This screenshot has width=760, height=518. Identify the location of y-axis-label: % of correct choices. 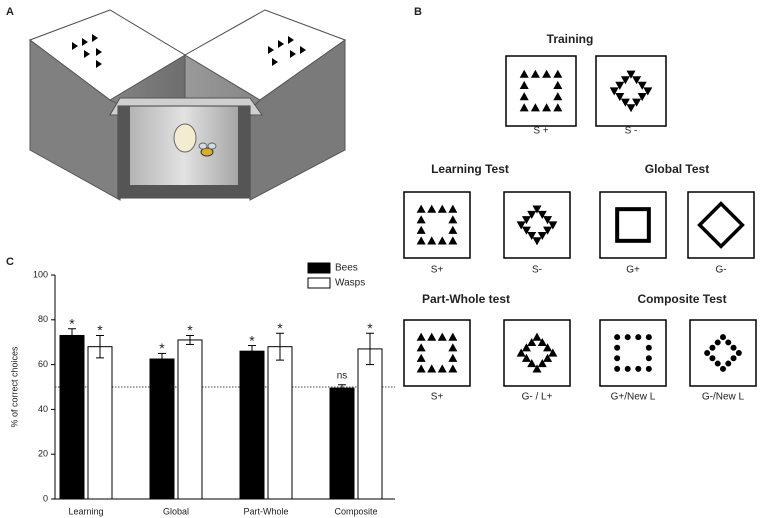
(14, 387).